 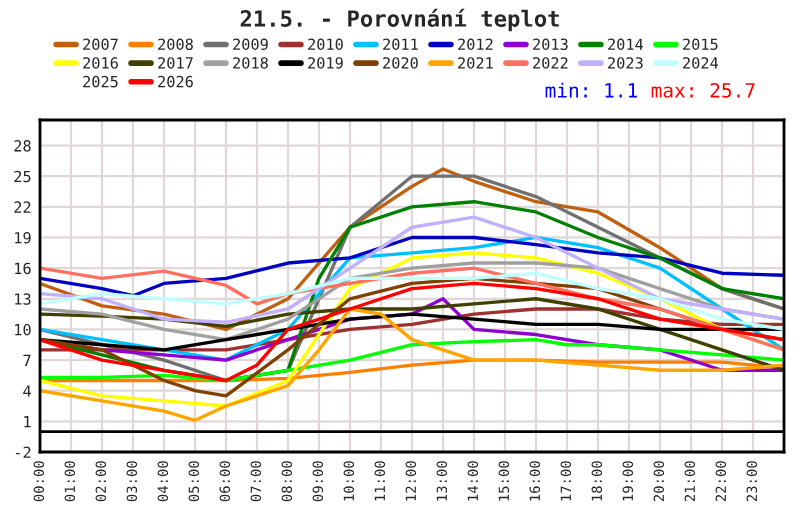 What do you see at coordinates (399, 20) in the screenshot?
I see `chart-title: 21.5. - Porovnání teplot` at bounding box center [399, 20].